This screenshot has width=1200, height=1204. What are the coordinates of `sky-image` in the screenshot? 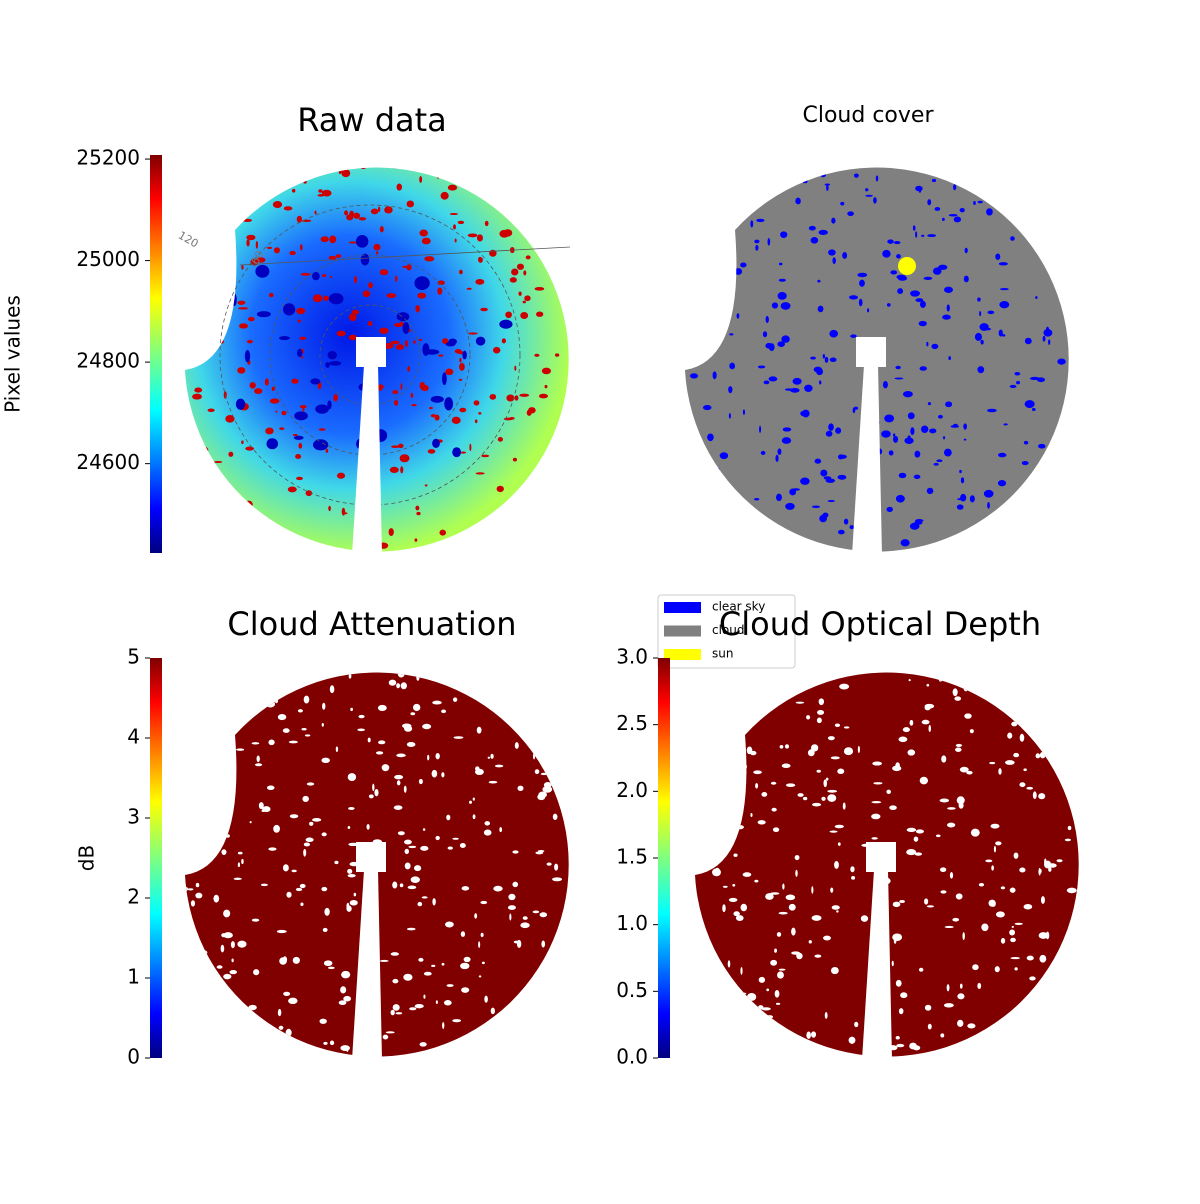 It's located at (887, 866).